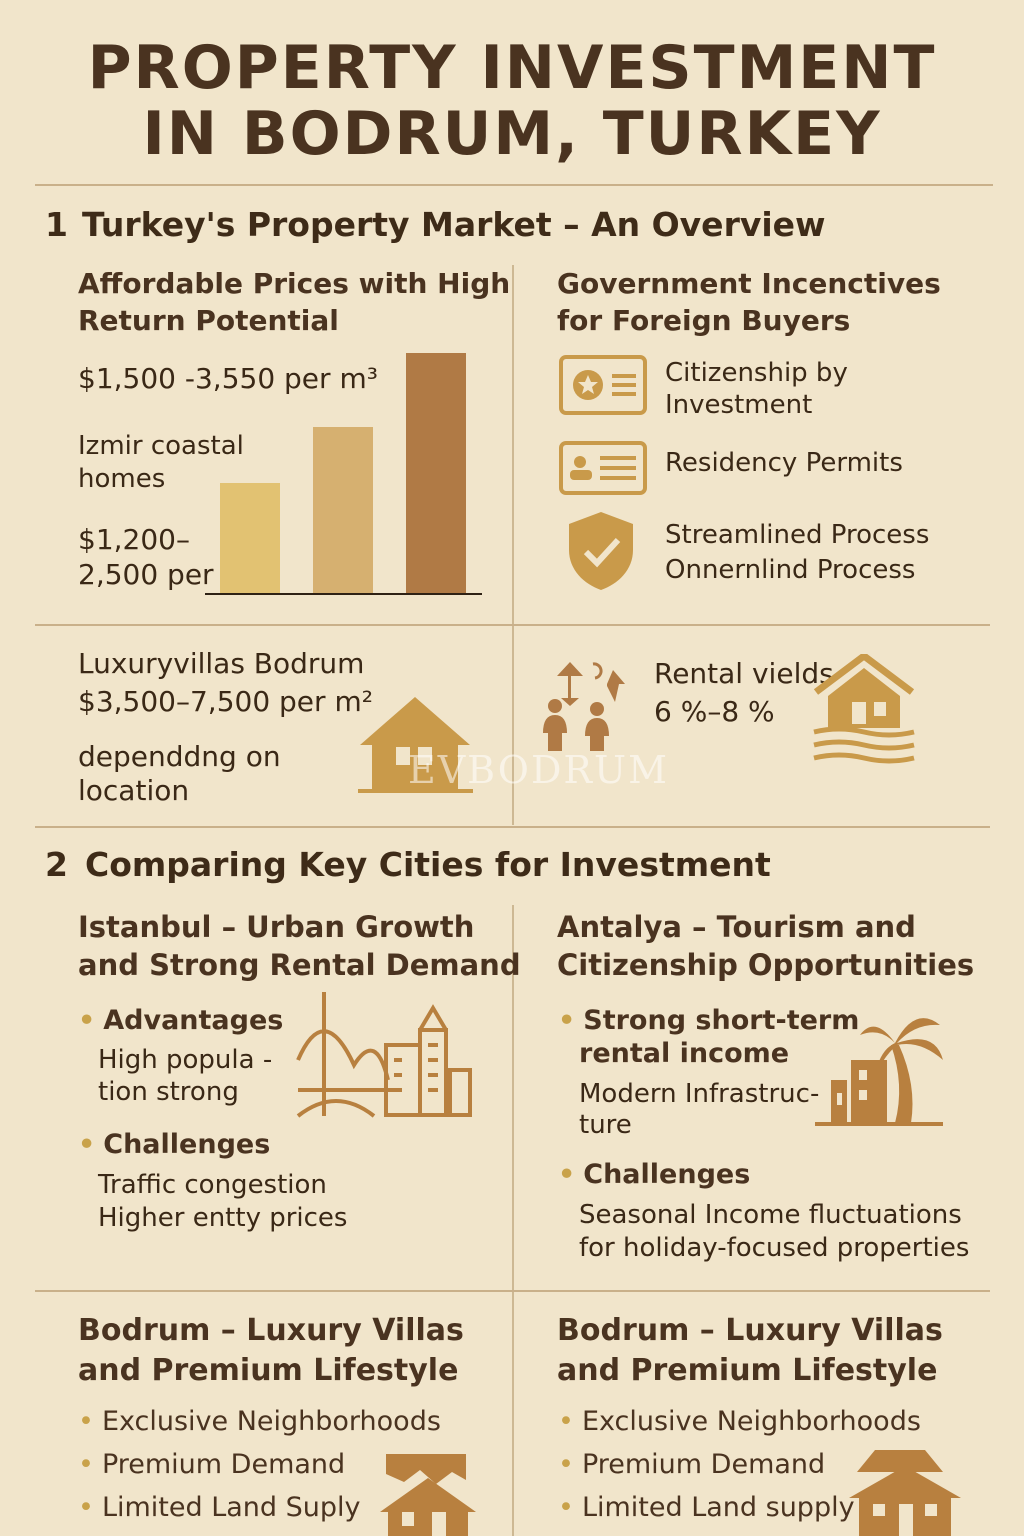 Image resolution: width=1024 pixels, height=1536 pixels. I want to click on antalya-advantage: Strong short-term rental income, so click(708, 1037).